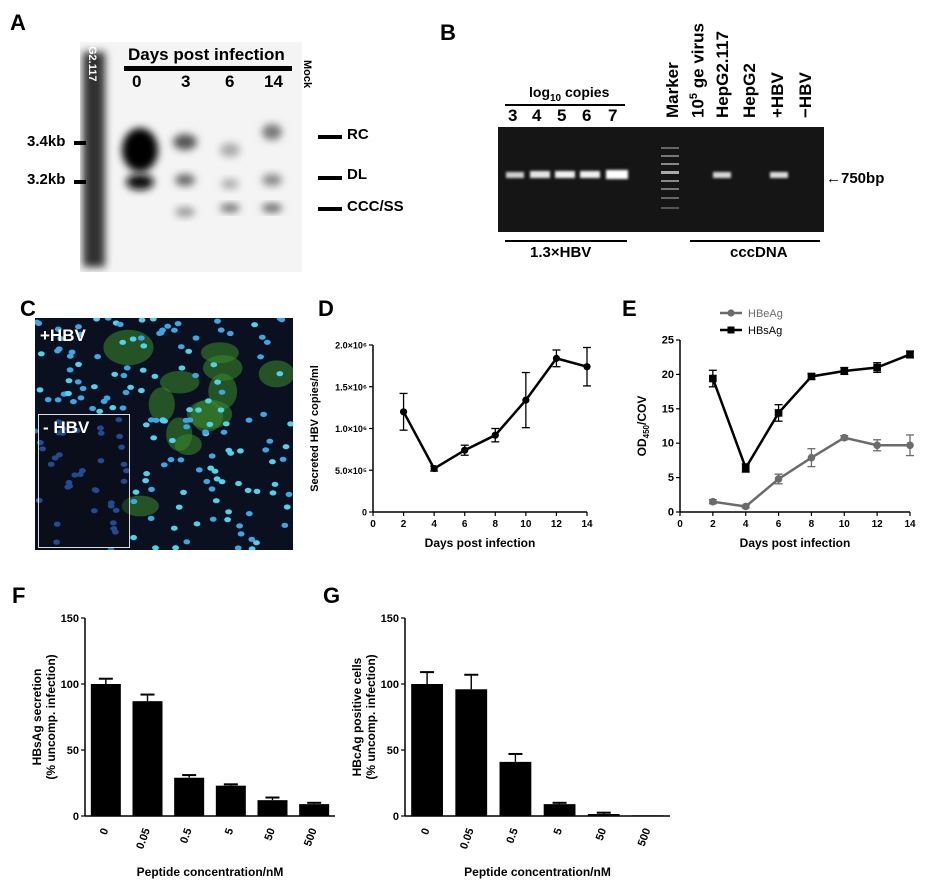 The height and width of the screenshot is (892, 926). Describe the element at coordinates (569, 94) in the screenshot. I see `log-copies-label: log10 copies` at that location.